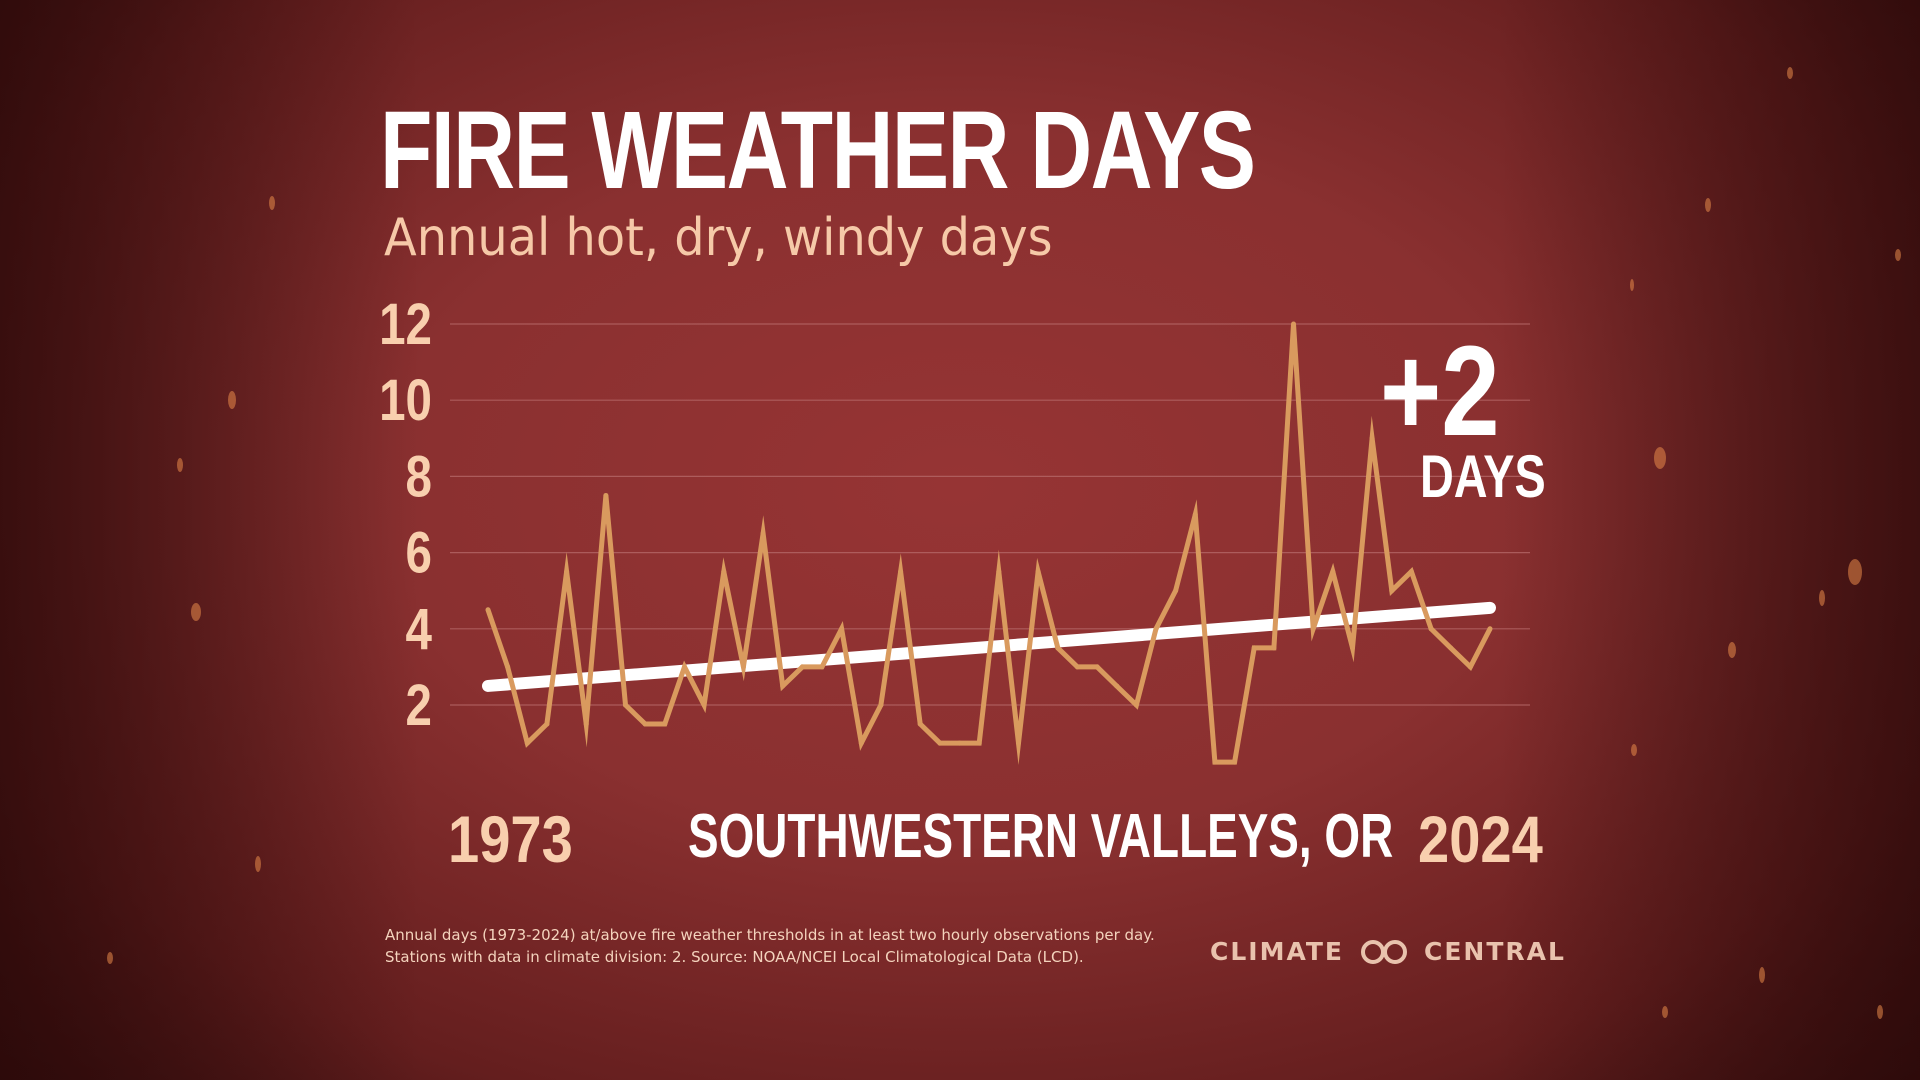 The width and height of the screenshot is (1920, 1080). Describe the element at coordinates (547, 724) in the screenshot. I see `data-point-1976` at that location.